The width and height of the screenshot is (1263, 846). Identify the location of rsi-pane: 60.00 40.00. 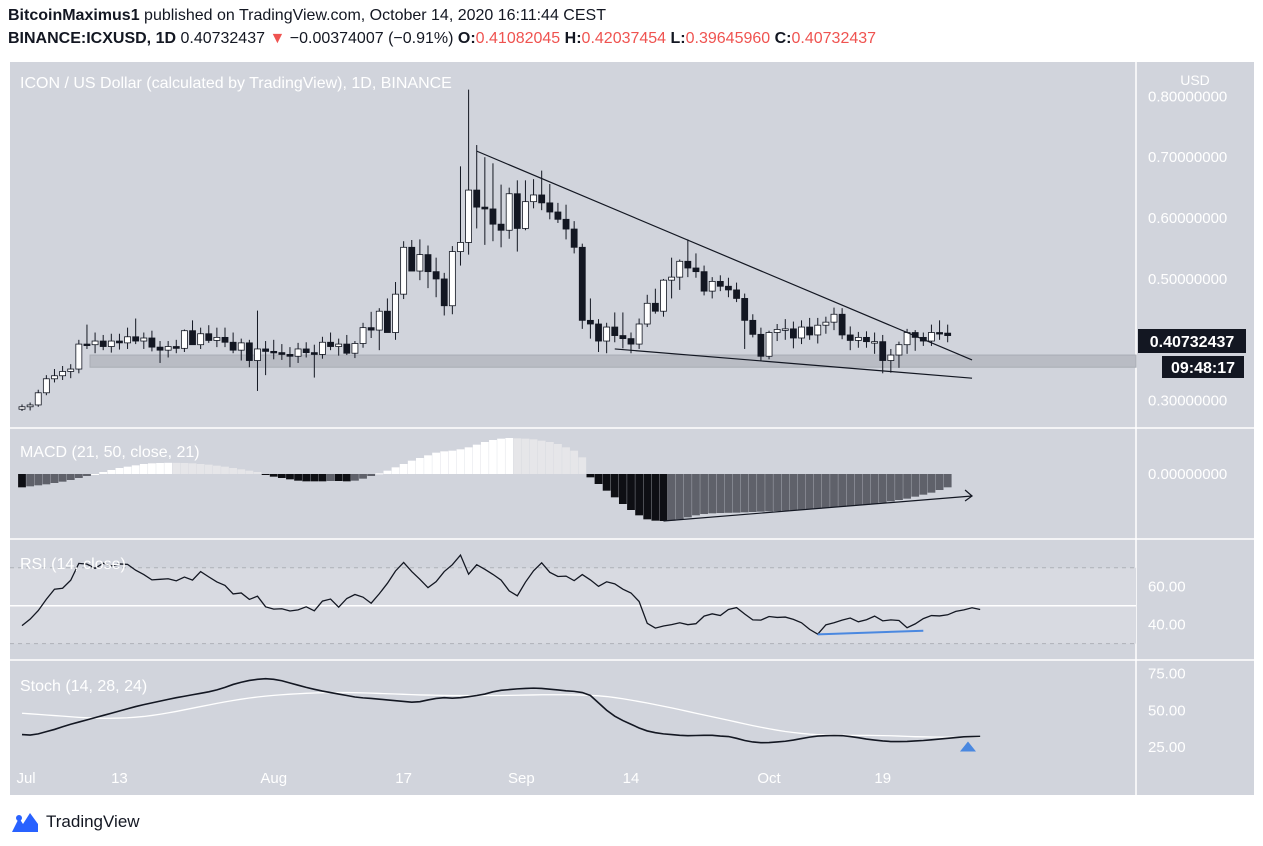
(598, 599).